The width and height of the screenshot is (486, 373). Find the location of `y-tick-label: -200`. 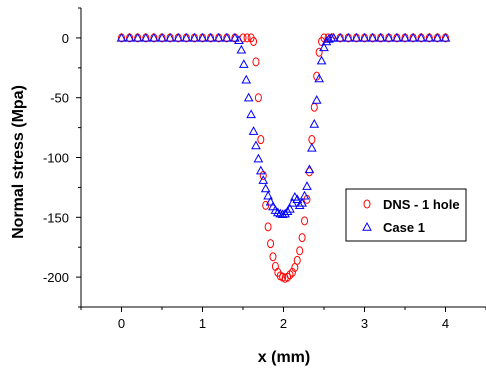

y-tick-label: -200 is located at coordinates (56, 277).